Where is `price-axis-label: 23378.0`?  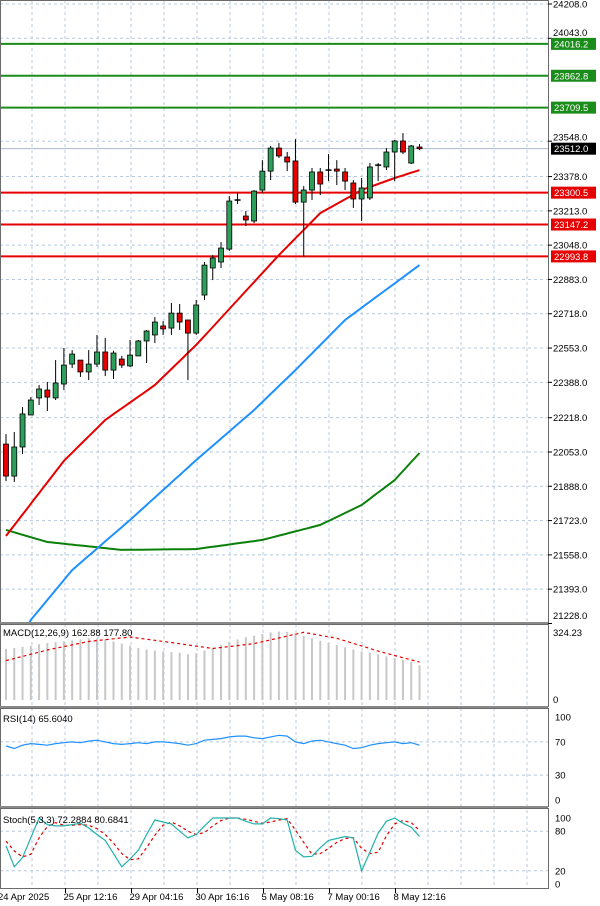
price-axis-label: 23378.0 is located at coordinates (570, 177).